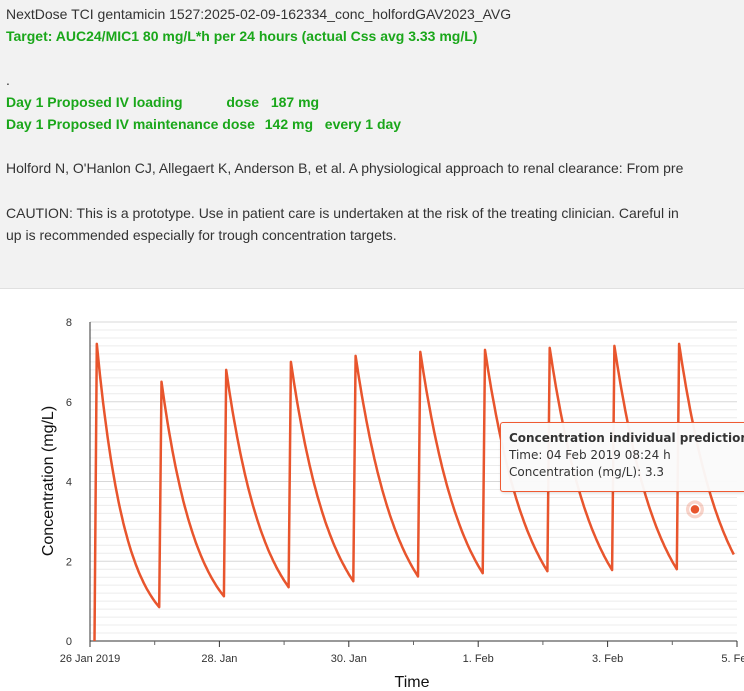  Describe the element at coordinates (626, 438) in the screenshot. I see `tooltip-title: Concentration individual prediction` at that location.